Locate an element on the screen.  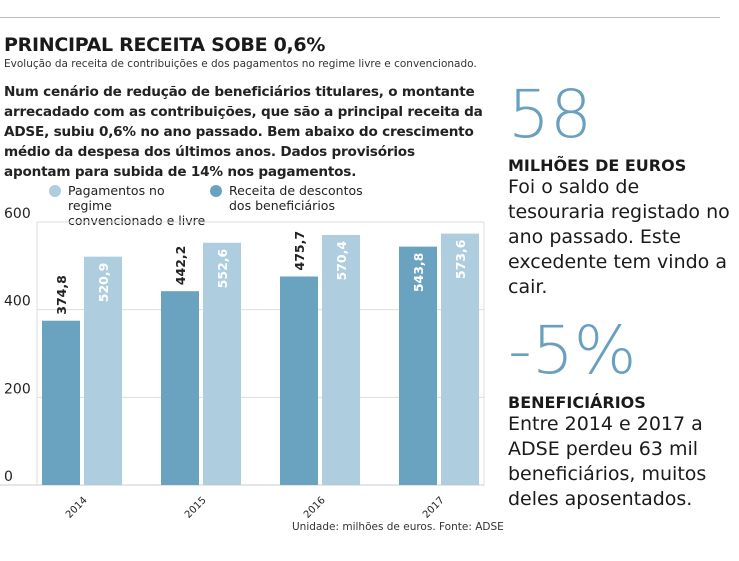
bar-revenue-2014 is located at coordinates (61, 402).